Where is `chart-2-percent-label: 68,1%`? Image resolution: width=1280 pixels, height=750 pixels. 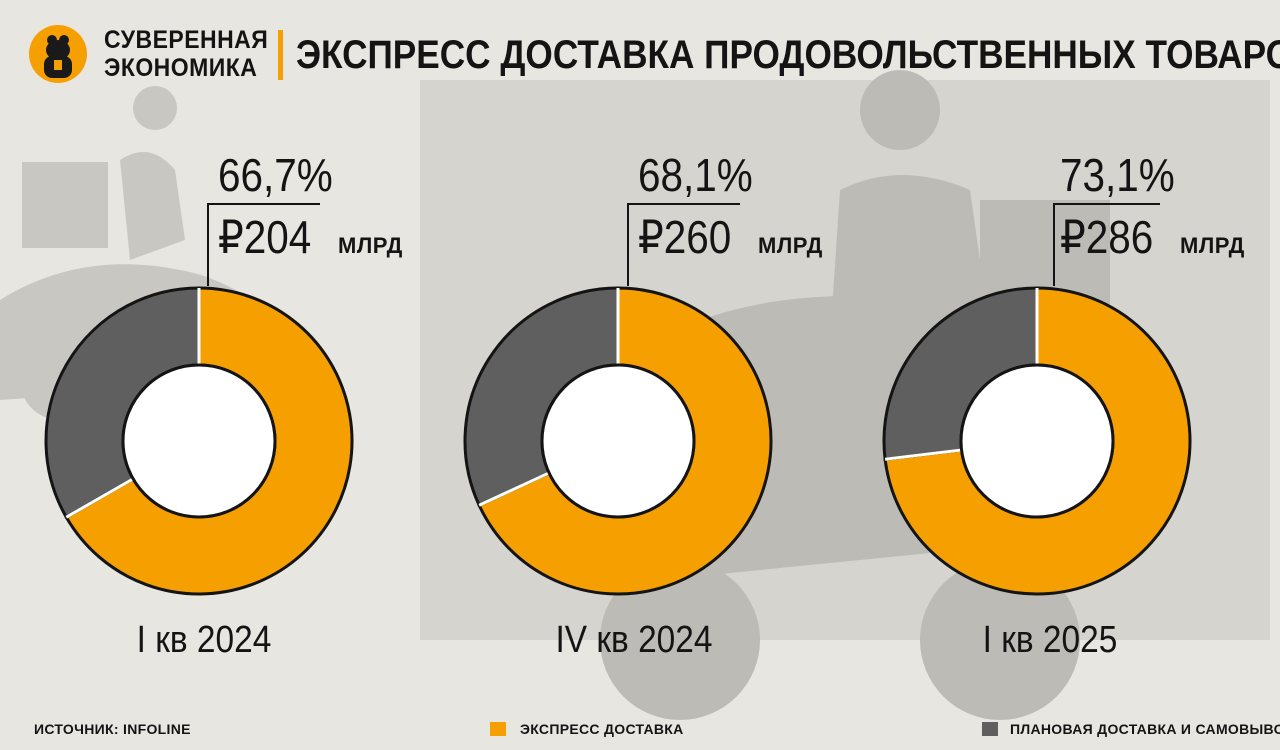 chart-2-percent-label: 68,1% is located at coordinates (695, 175).